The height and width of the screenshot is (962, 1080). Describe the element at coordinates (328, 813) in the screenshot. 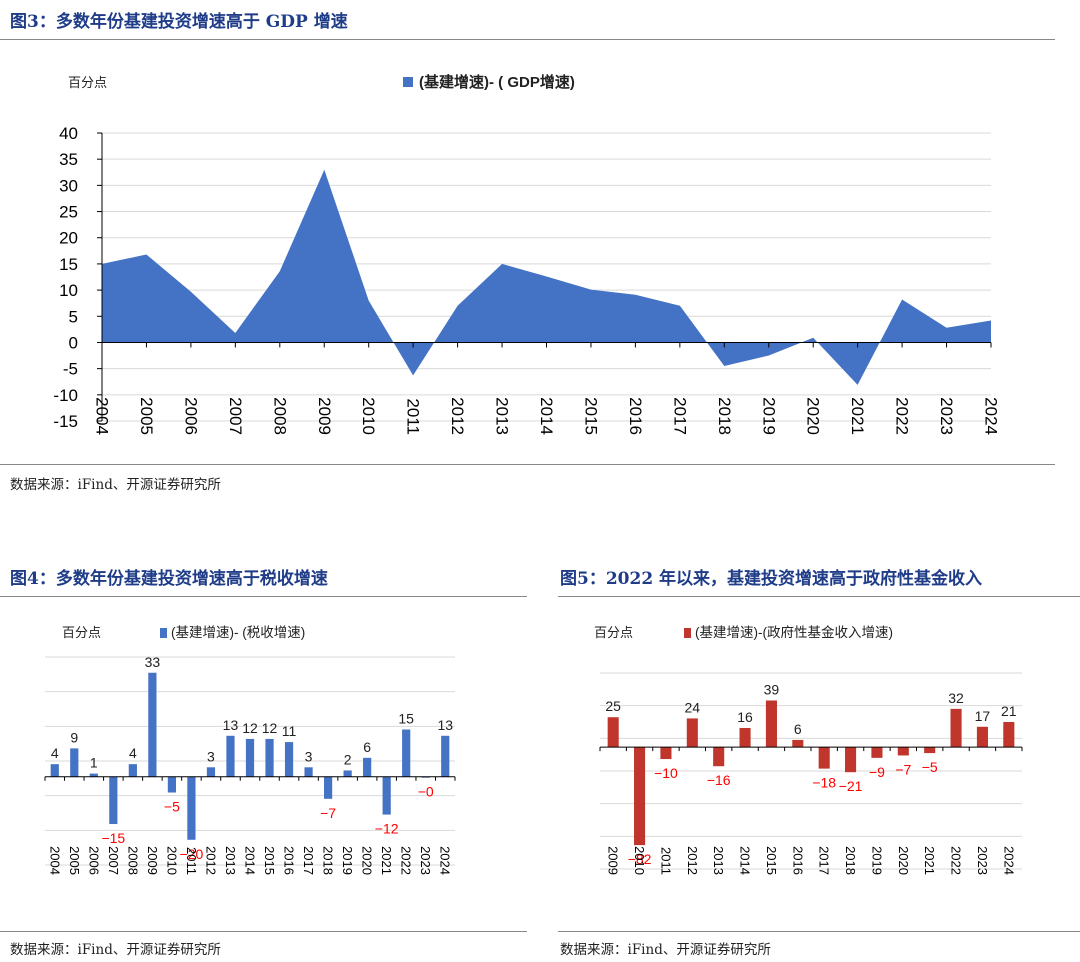

I see `figure-4-data-label: −7` at that location.